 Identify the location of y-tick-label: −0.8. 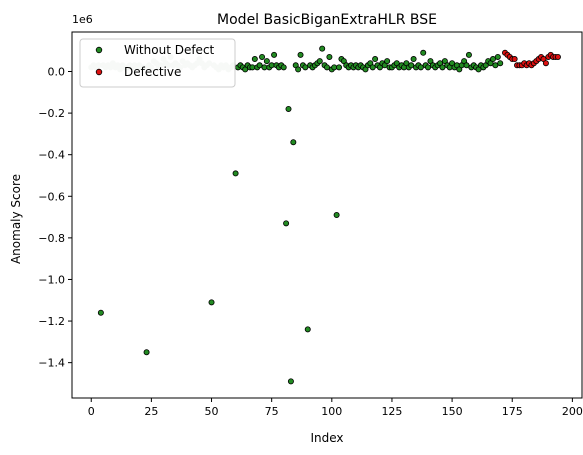
(51, 238).